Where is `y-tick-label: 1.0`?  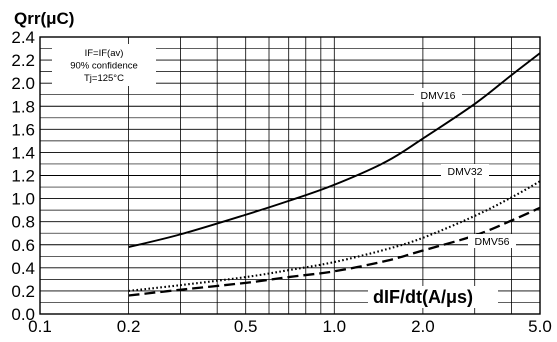 y-tick-label: 1.0 is located at coordinates (23, 199).